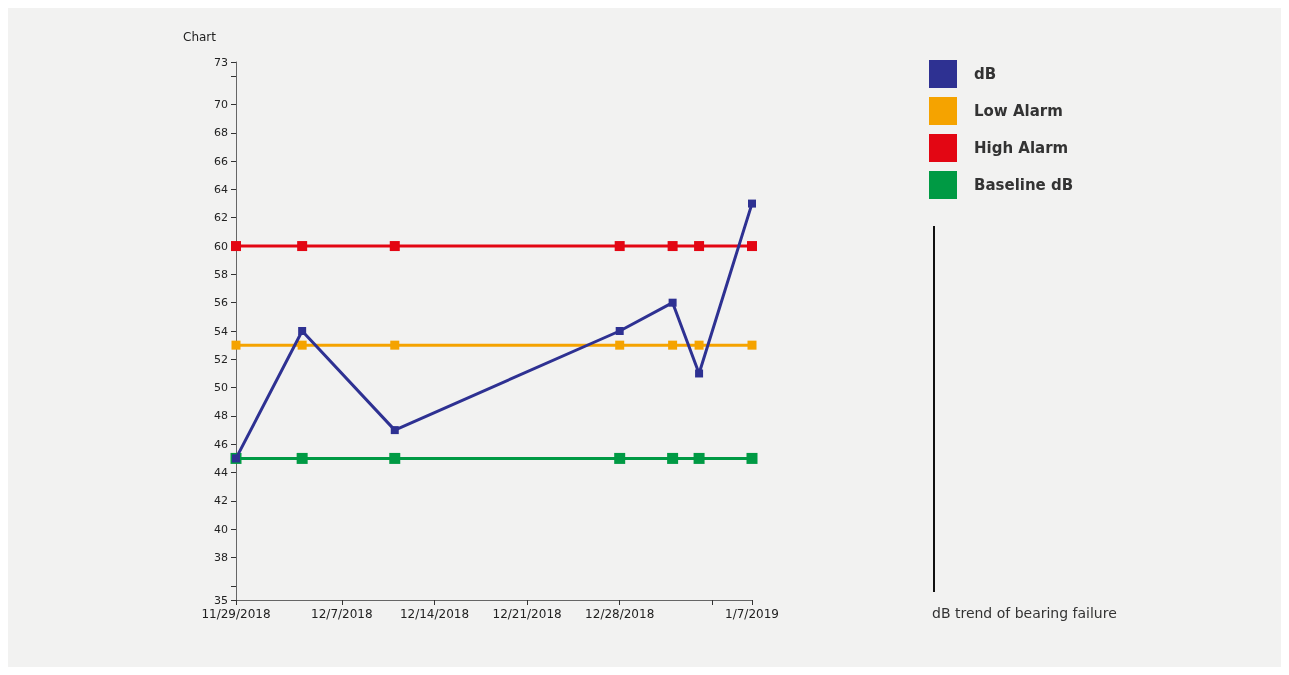 The height and width of the screenshot is (675, 1289). What do you see at coordinates (221, 473) in the screenshot?
I see `y-tick-label: 44` at bounding box center [221, 473].